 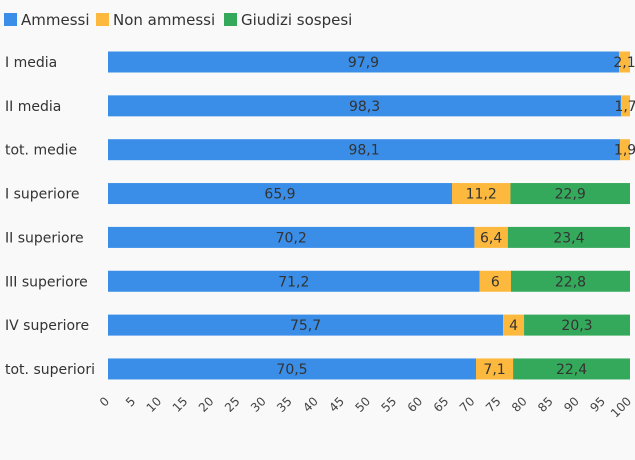 I want to click on bar-ammessi-iii-superiore, so click(x=294, y=281).